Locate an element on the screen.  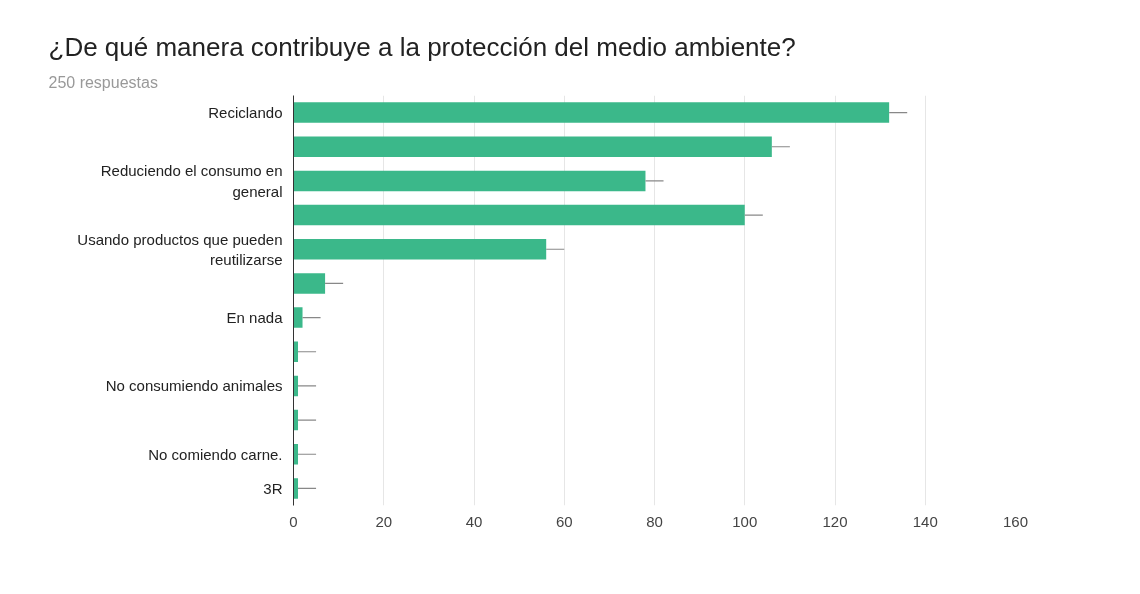
chart-title: ¿De qué manera contribuye a la protección del medio ambiente? is located at coordinates (422, 46).